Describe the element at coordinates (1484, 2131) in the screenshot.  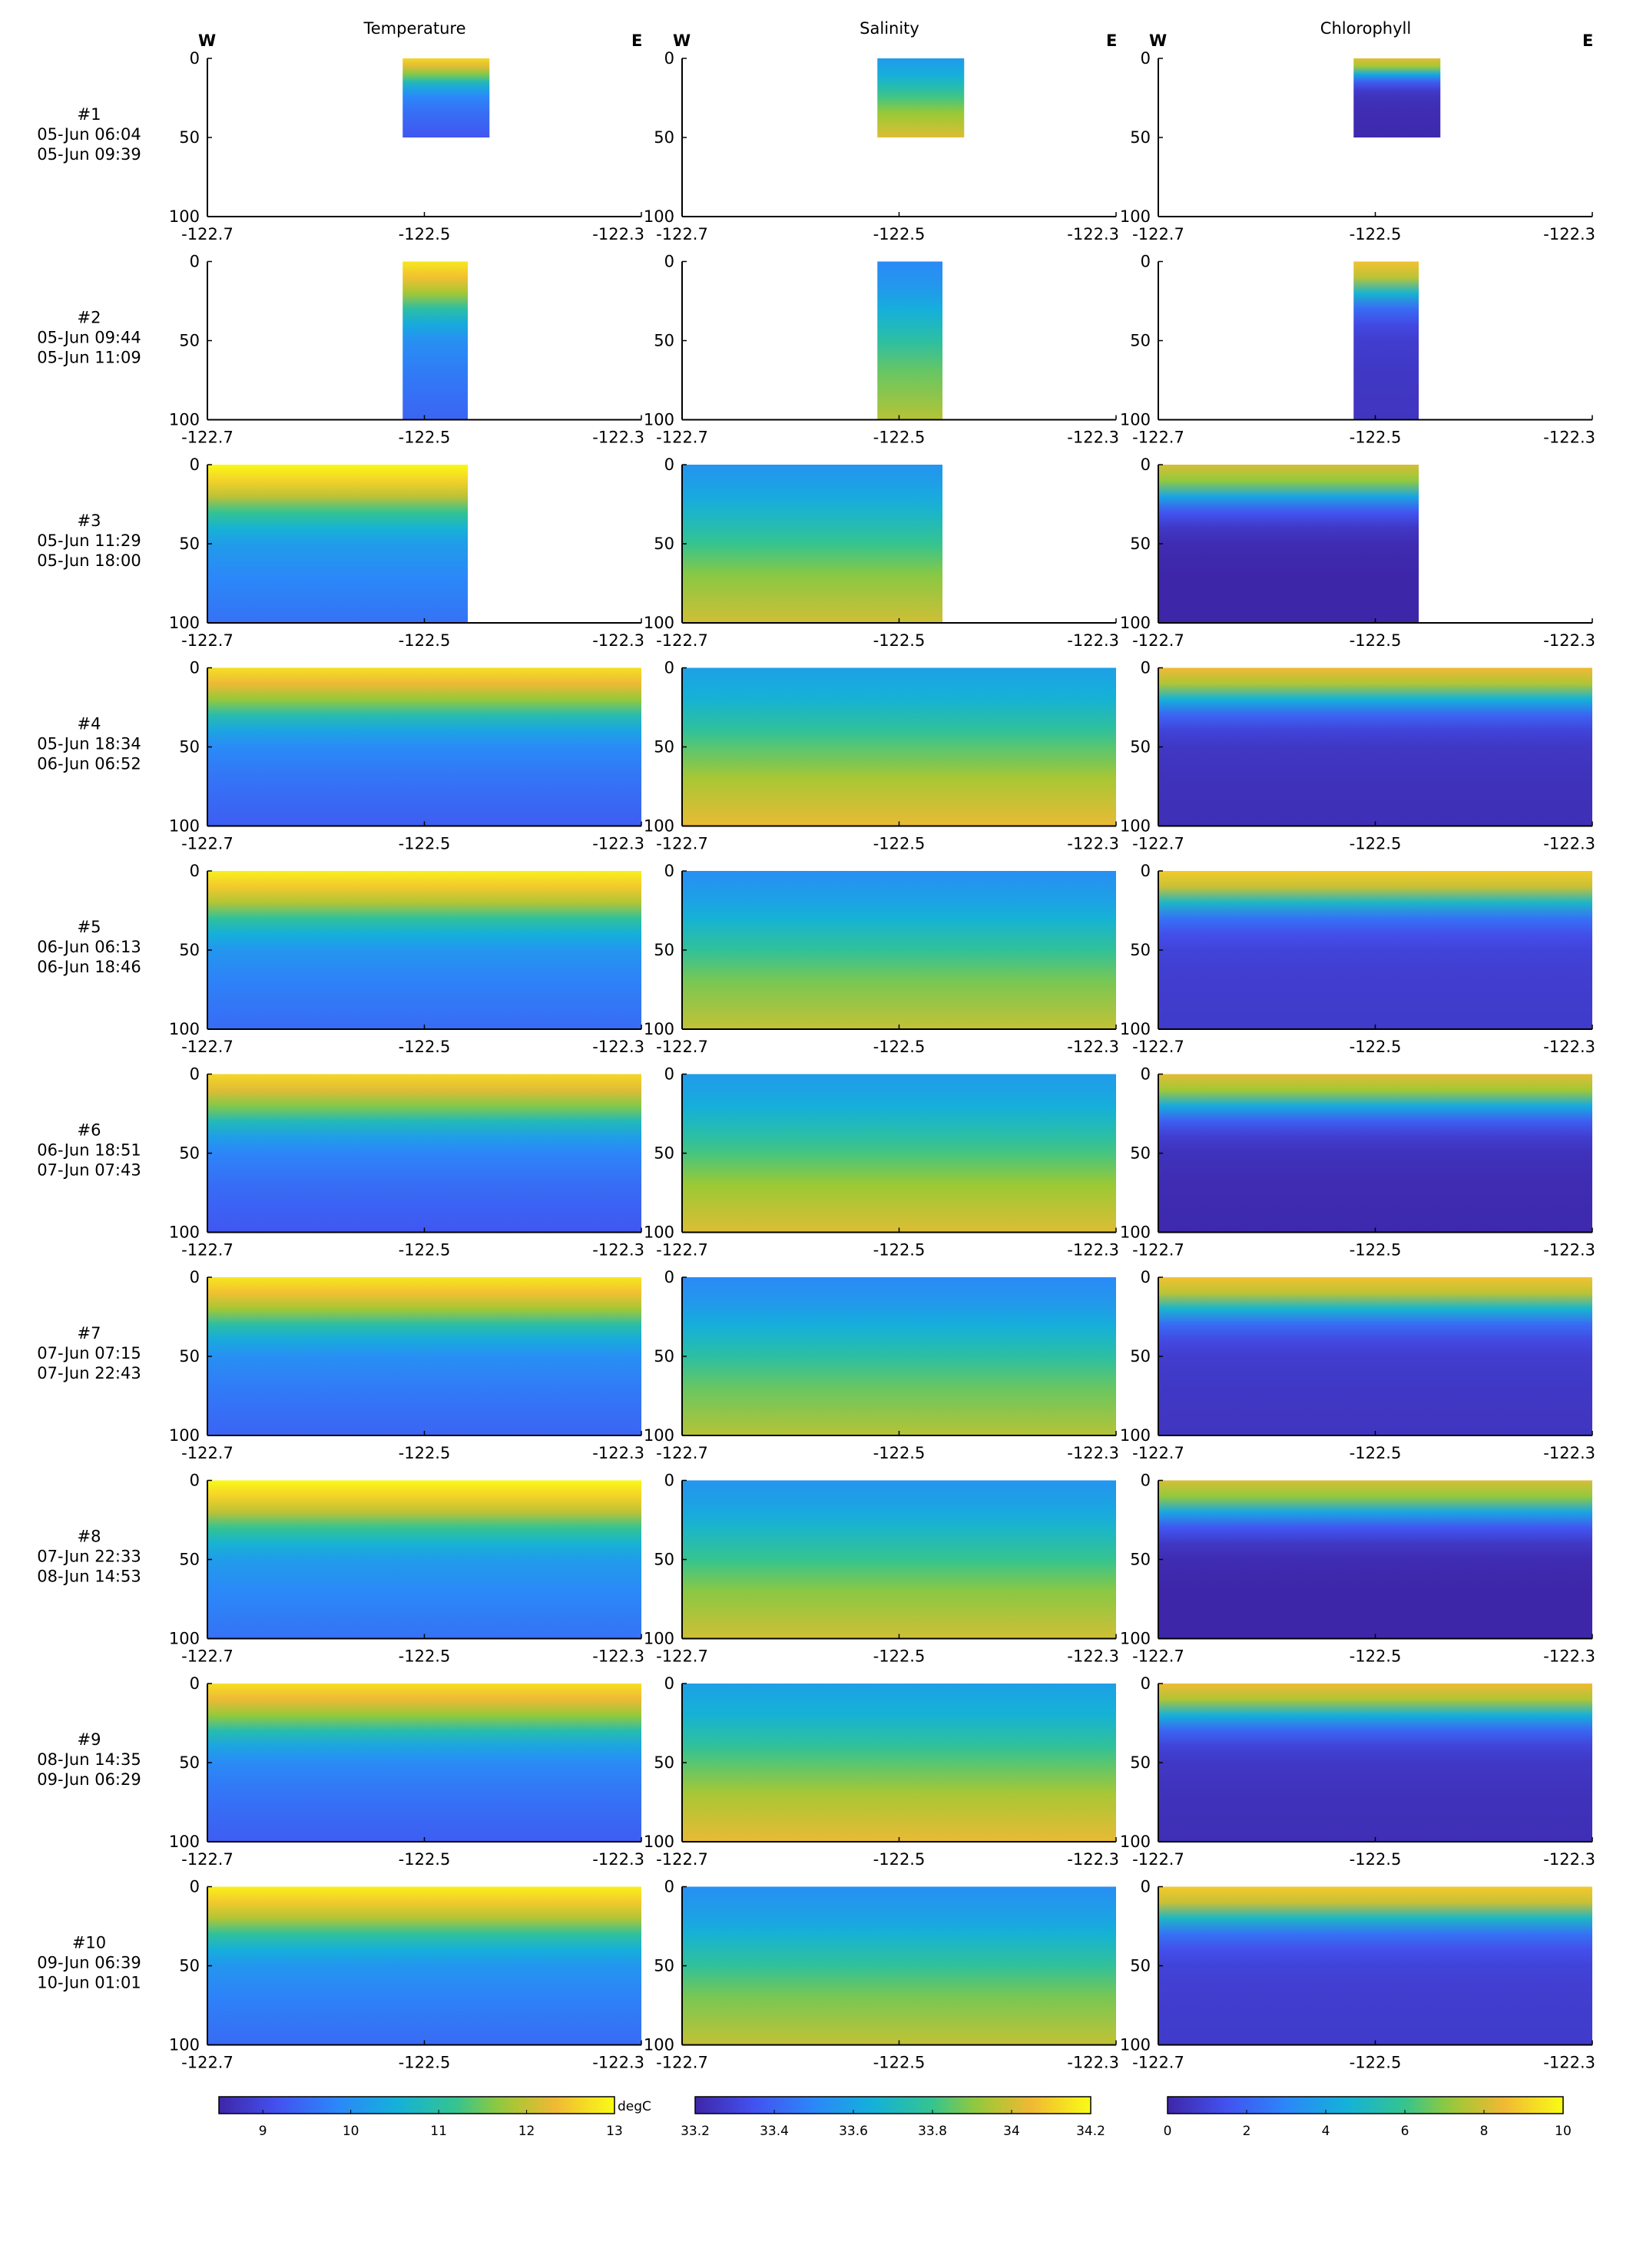
I see `colorbar-tick-label: 8` at that location.